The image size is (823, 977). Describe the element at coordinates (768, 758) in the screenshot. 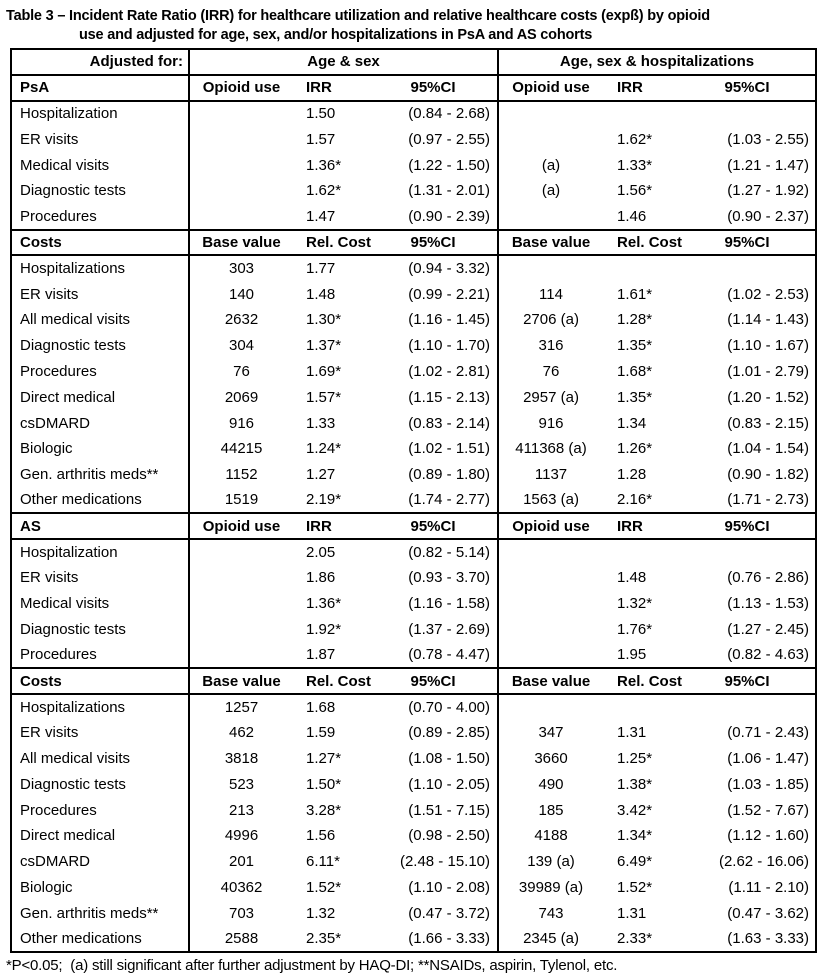

I see `data-cell: (1.06 - 1.47)` at that location.